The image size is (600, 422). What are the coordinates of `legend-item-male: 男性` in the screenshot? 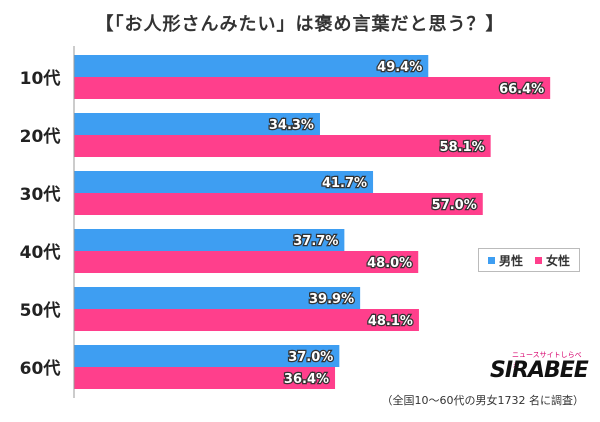 It's located at (505, 260).